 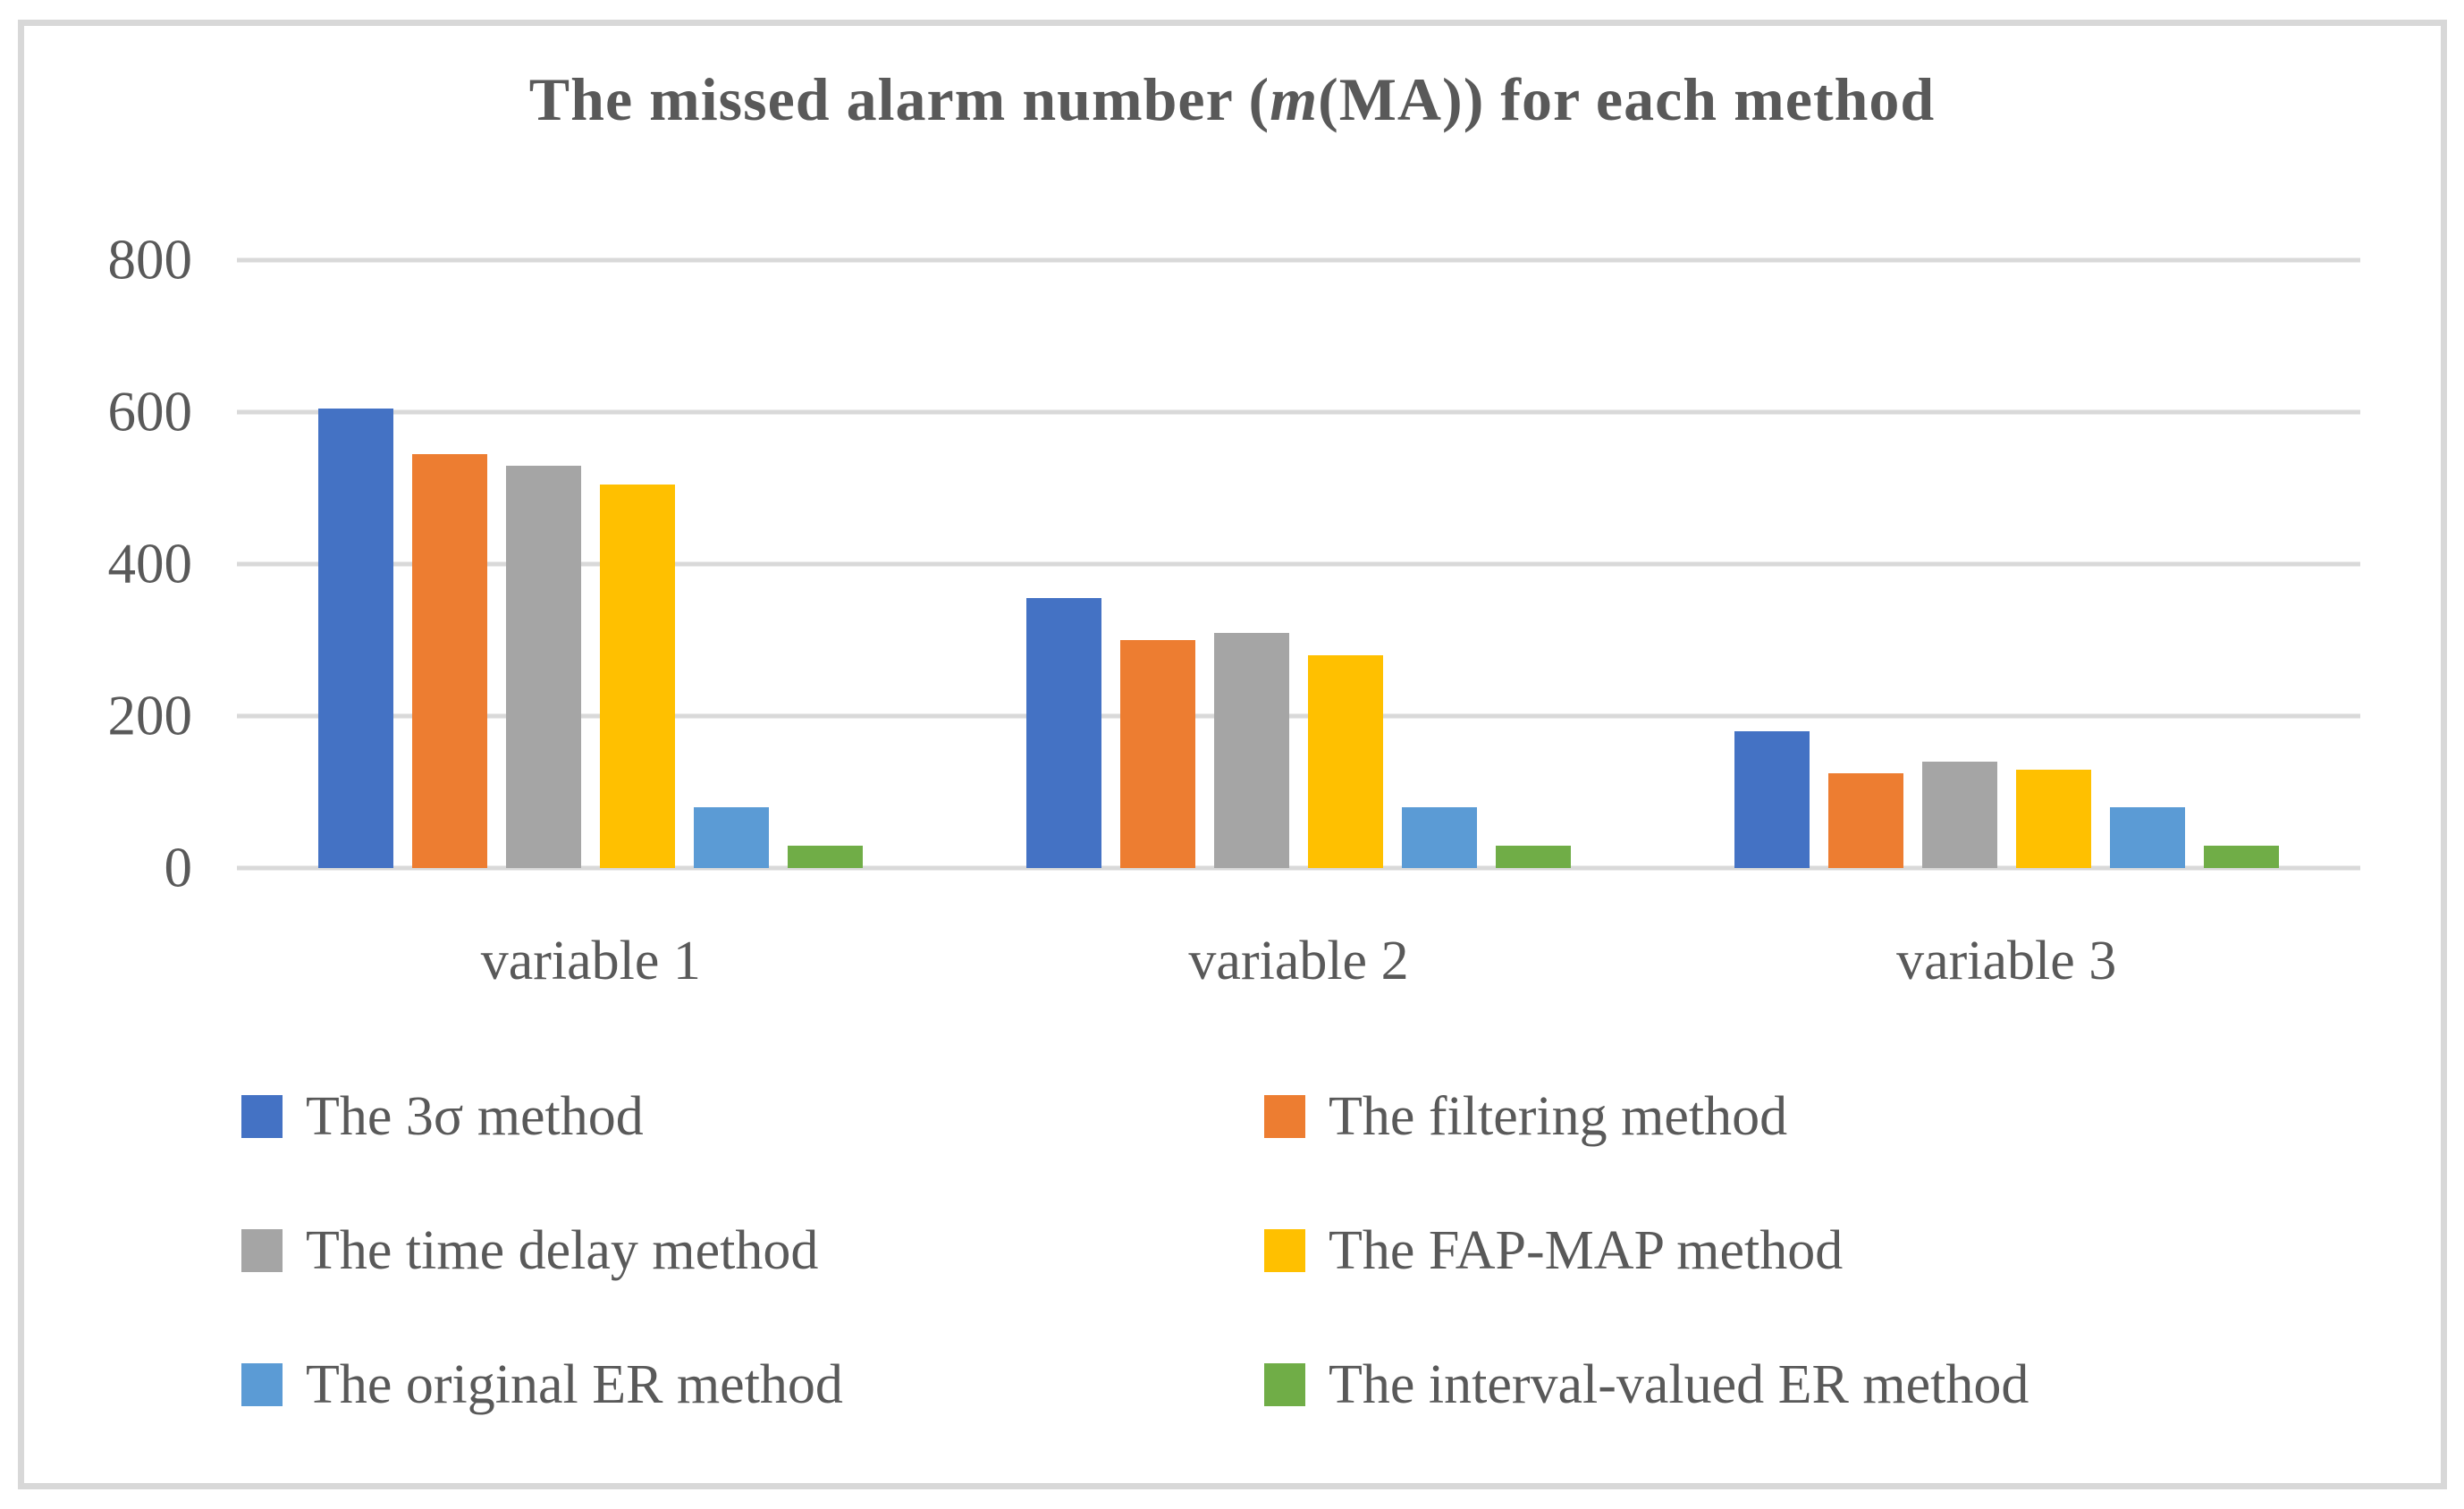 What do you see at coordinates (150, 563) in the screenshot?
I see `y-tick-label-400: 400` at bounding box center [150, 563].